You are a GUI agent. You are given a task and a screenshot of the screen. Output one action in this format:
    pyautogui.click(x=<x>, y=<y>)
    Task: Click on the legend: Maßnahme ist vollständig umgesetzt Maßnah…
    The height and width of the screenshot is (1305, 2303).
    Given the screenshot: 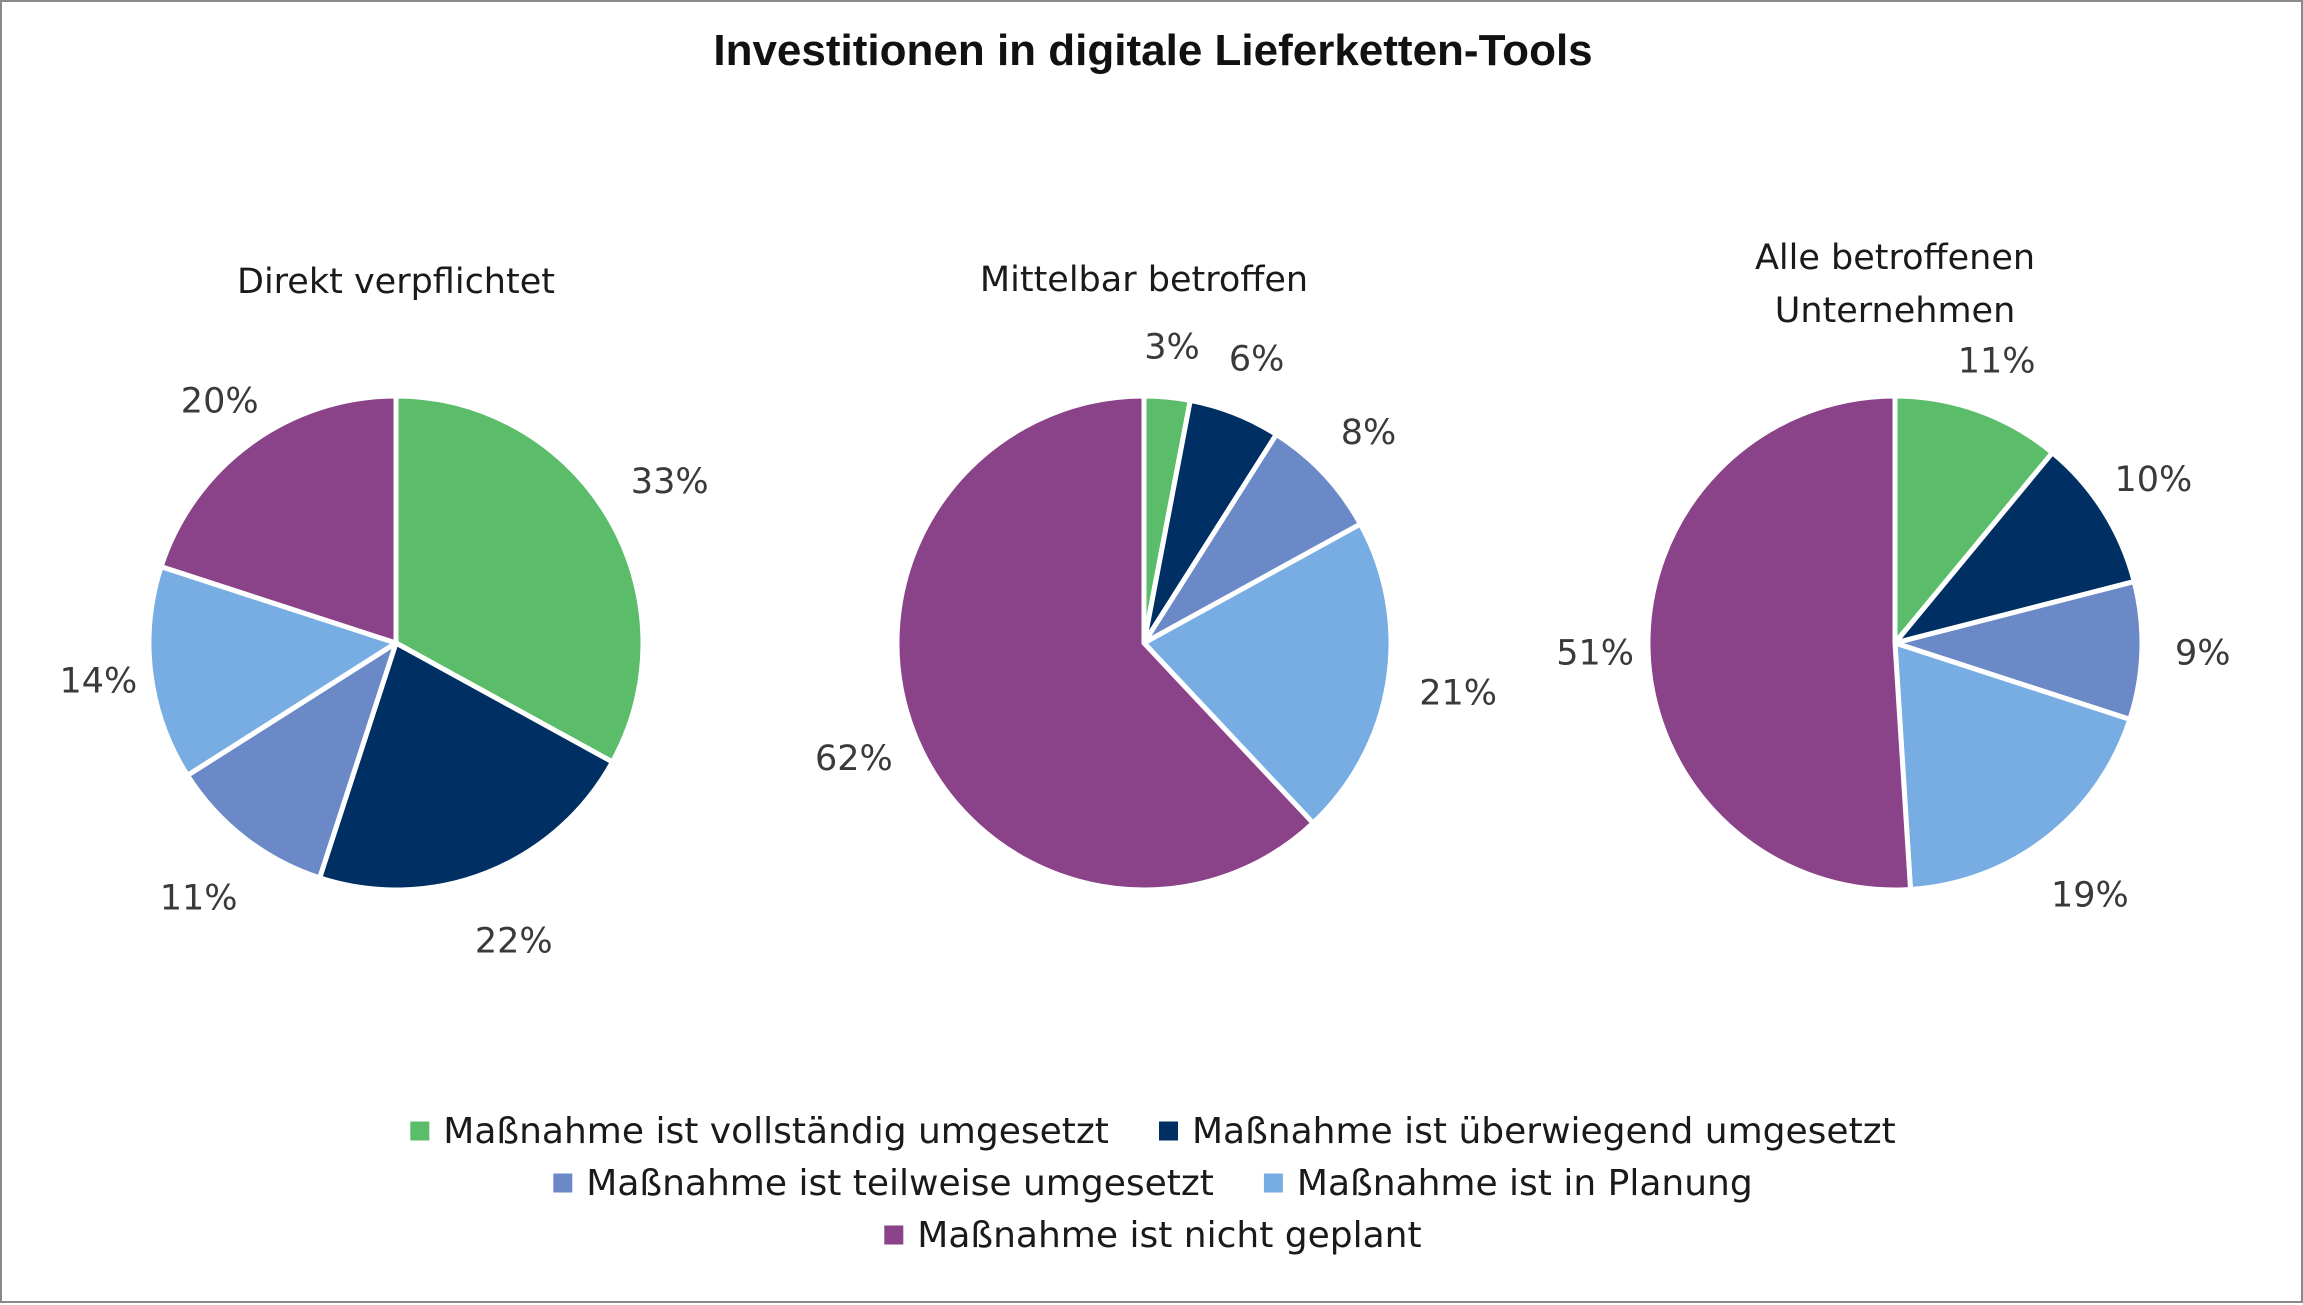 What is the action you would take?
    pyautogui.click(x=1153, y=1183)
    